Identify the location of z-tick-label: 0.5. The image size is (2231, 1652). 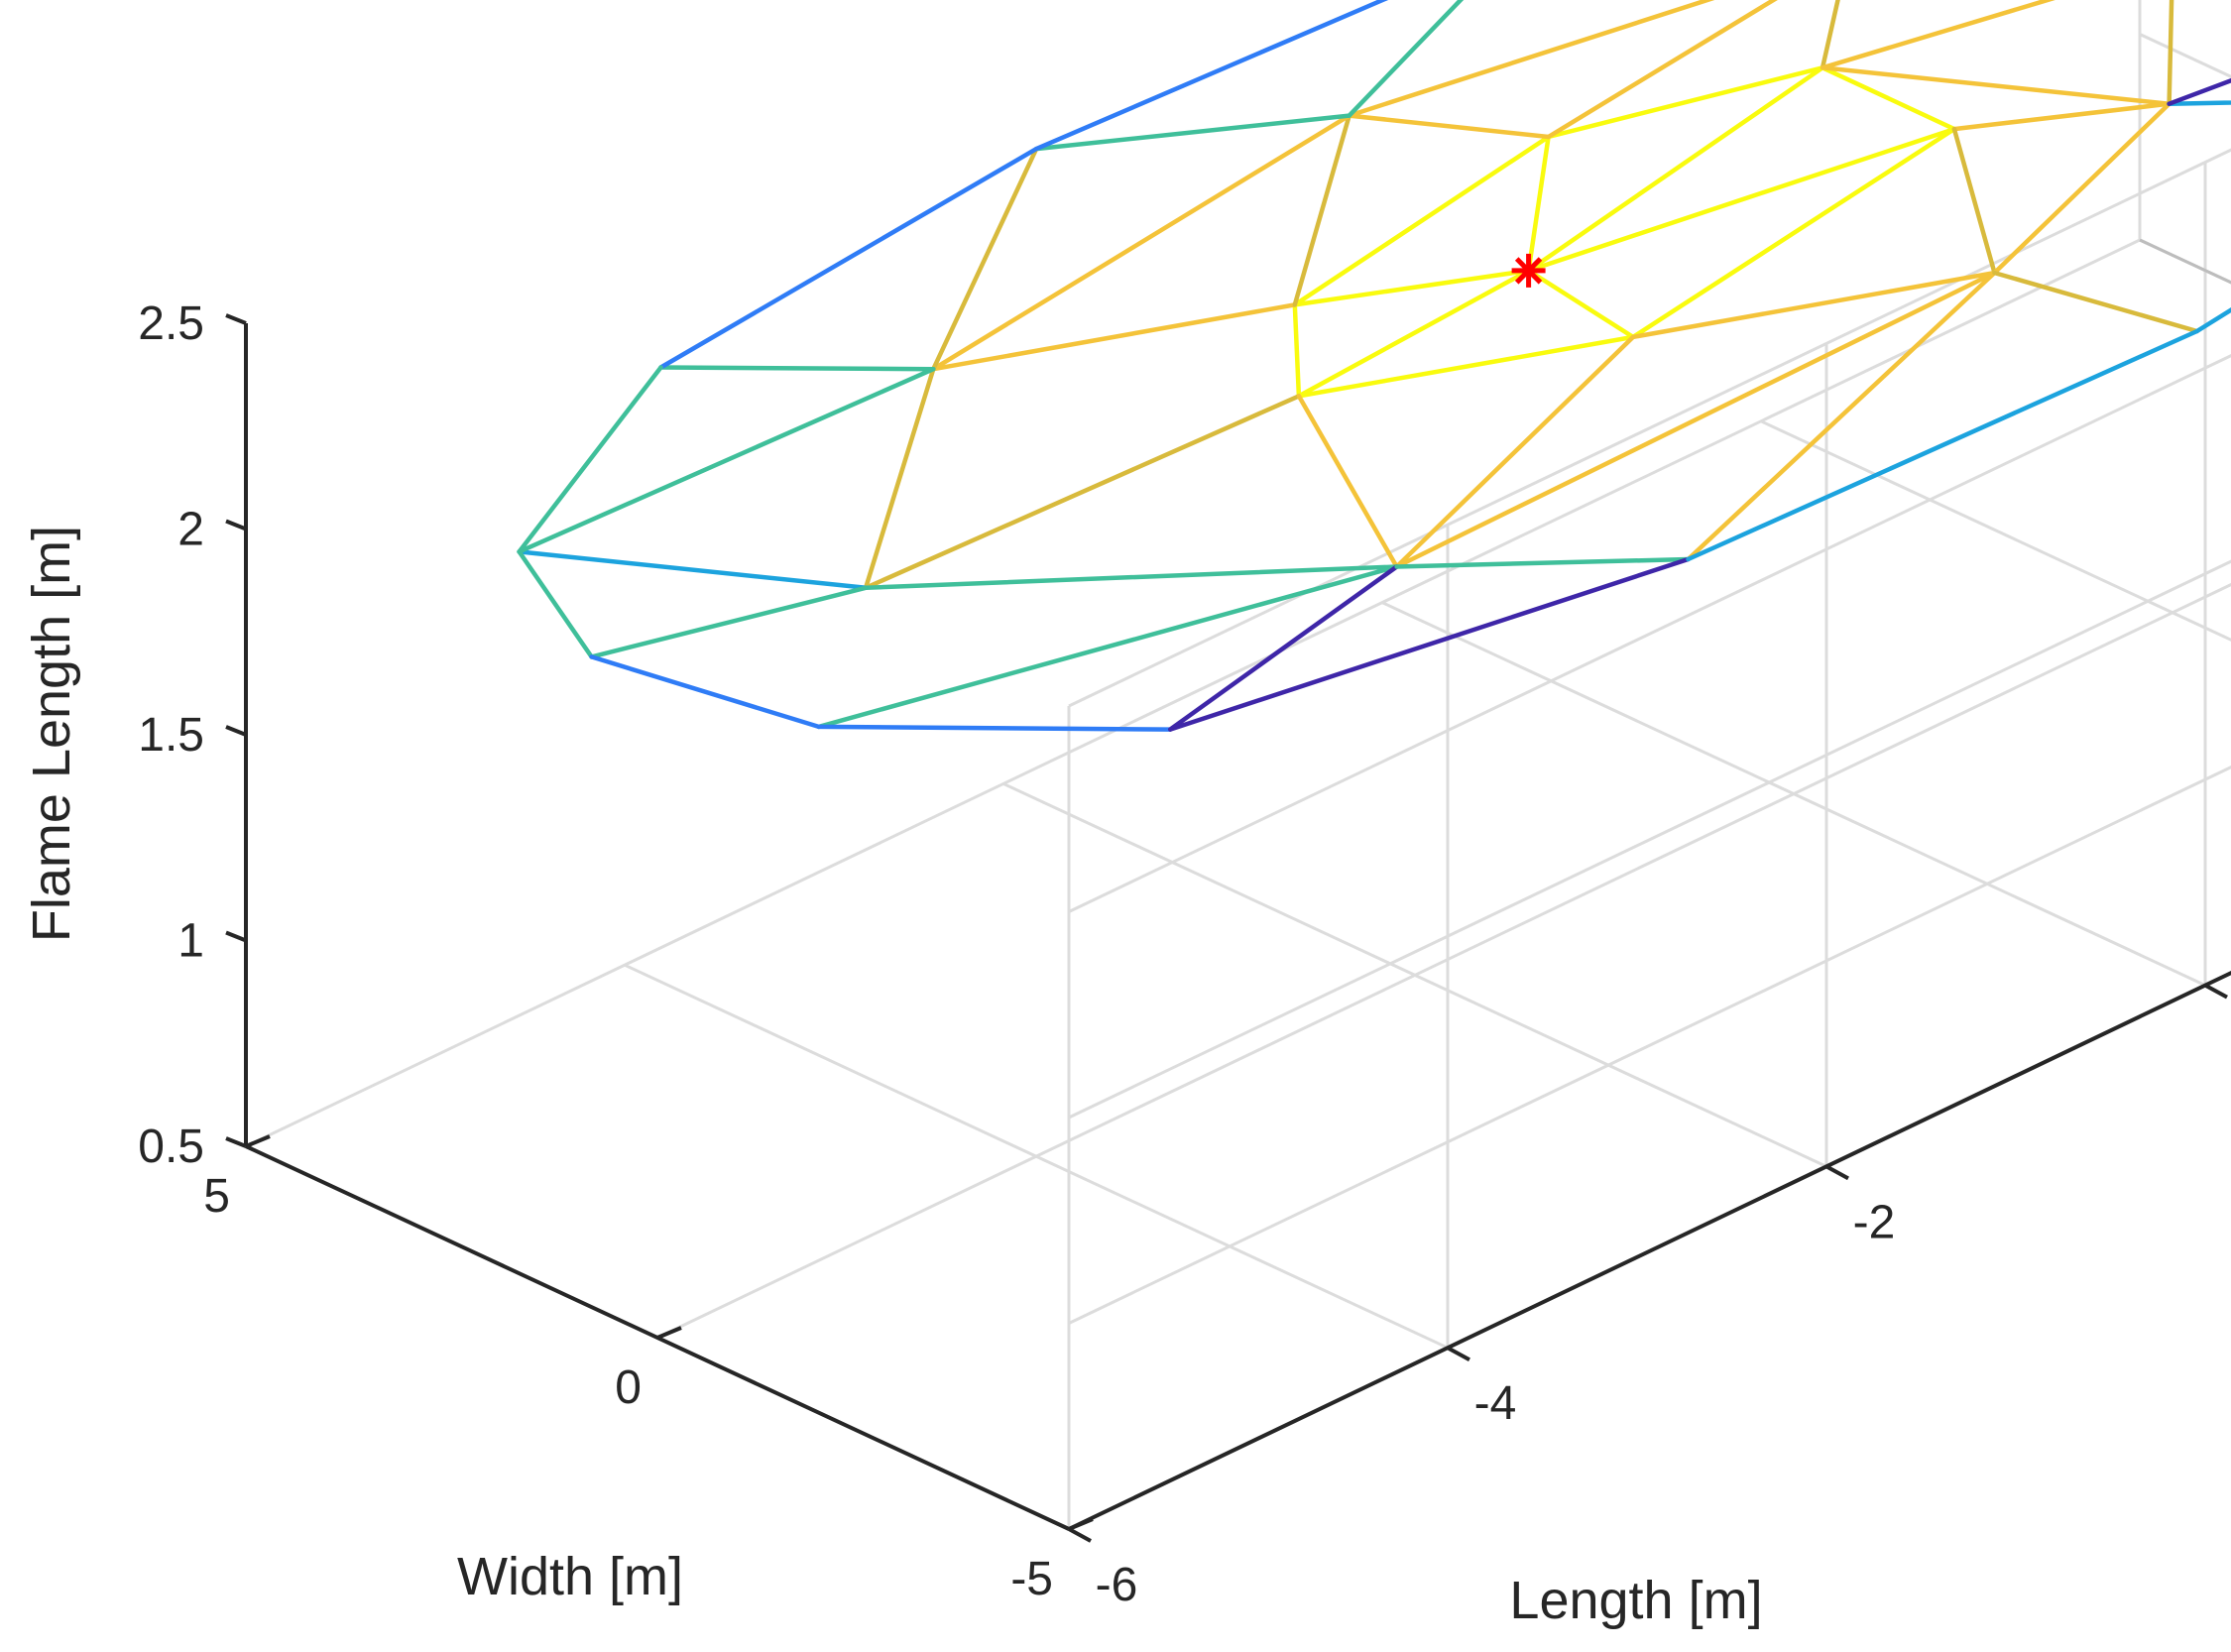
(171, 1147).